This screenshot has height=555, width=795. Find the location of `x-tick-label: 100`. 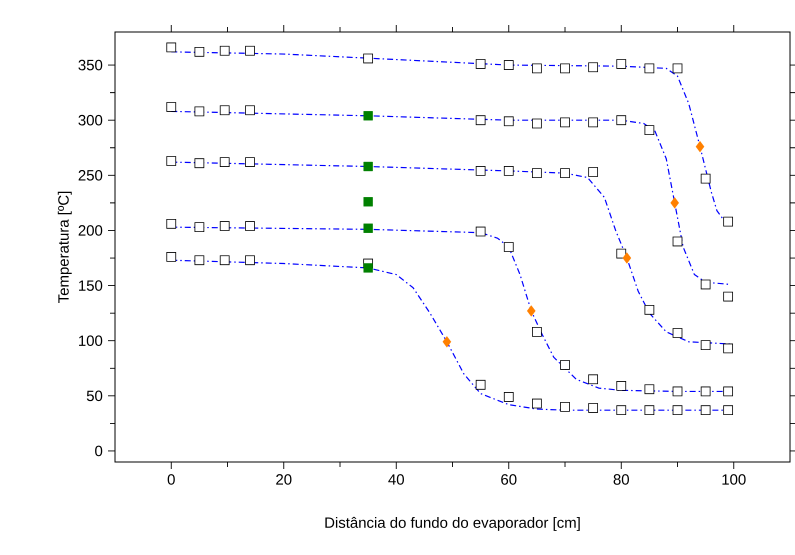

x-tick-label: 100 is located at coordinates (734, 479).